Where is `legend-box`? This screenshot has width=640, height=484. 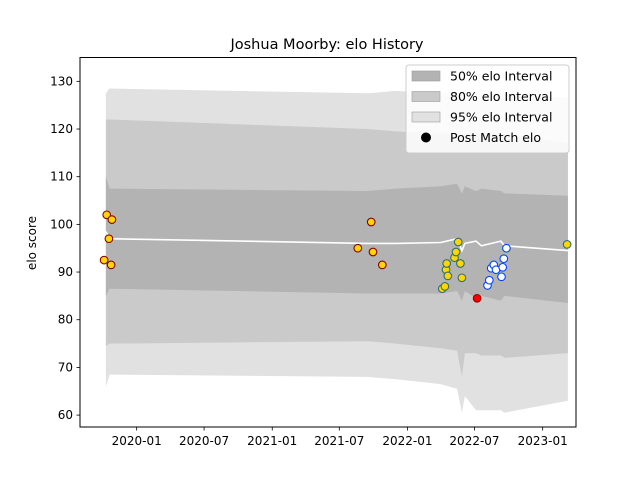
legend-box is located at coordinates (487, 109).